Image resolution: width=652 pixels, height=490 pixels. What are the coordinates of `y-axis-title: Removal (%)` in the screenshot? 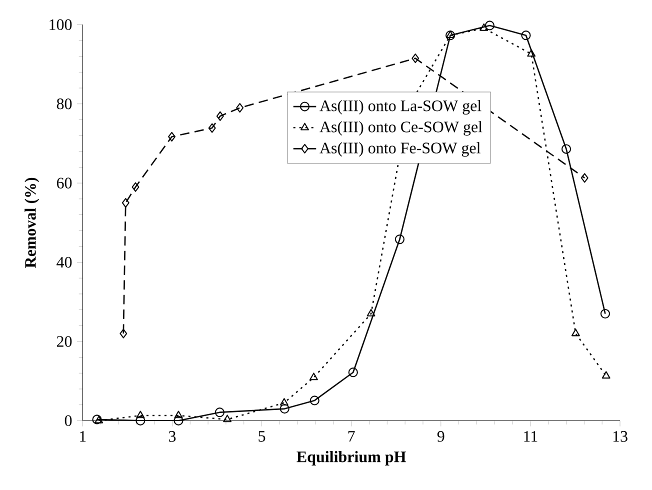 It's located at (32, 223).